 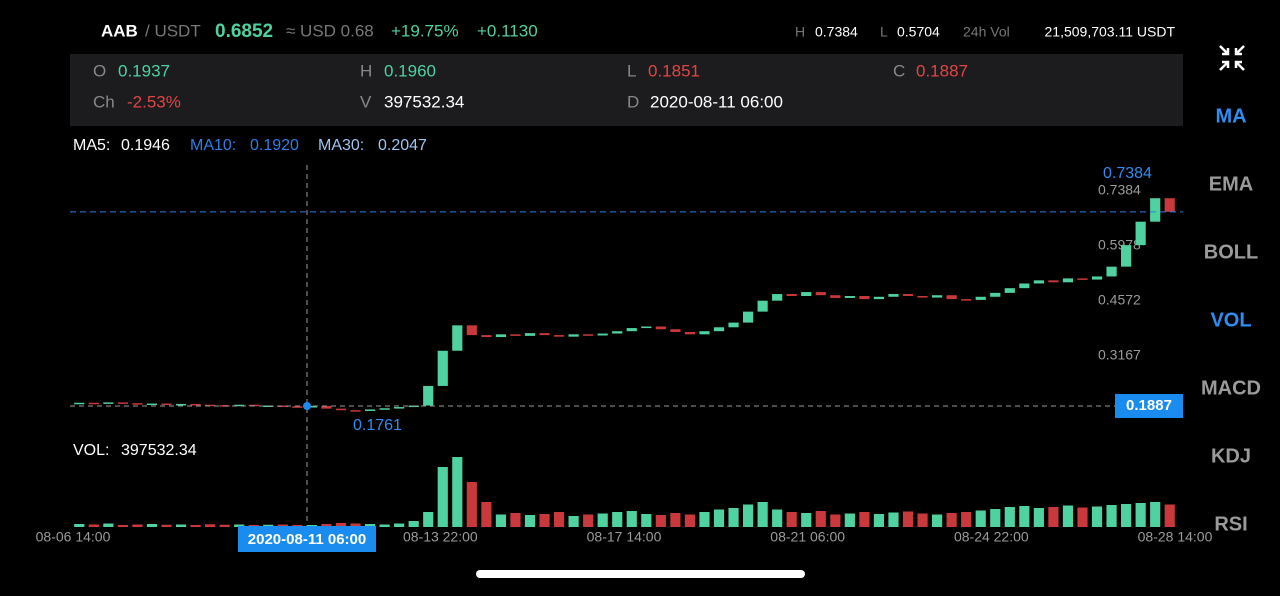 I want to click on l-value: 0.1851, so click(x=674, y=70).